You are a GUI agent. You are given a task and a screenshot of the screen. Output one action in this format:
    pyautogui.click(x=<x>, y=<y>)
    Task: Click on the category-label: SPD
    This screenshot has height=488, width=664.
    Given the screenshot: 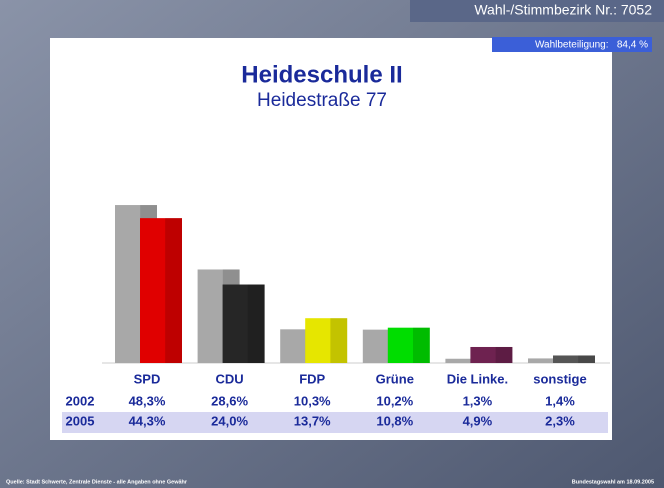 What is the action you would take?
    pyautogui.click(x=147, y=378)
    